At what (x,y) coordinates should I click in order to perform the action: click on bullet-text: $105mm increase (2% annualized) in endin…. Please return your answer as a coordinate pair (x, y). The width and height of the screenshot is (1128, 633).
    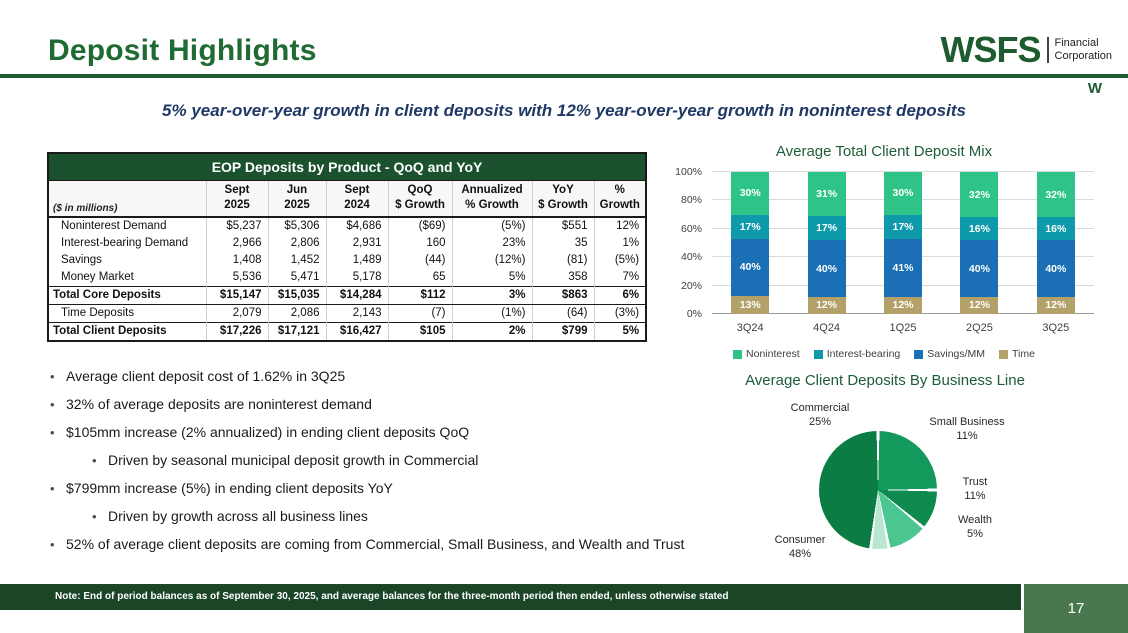
    Looking at the image, I should click on (268, 432).